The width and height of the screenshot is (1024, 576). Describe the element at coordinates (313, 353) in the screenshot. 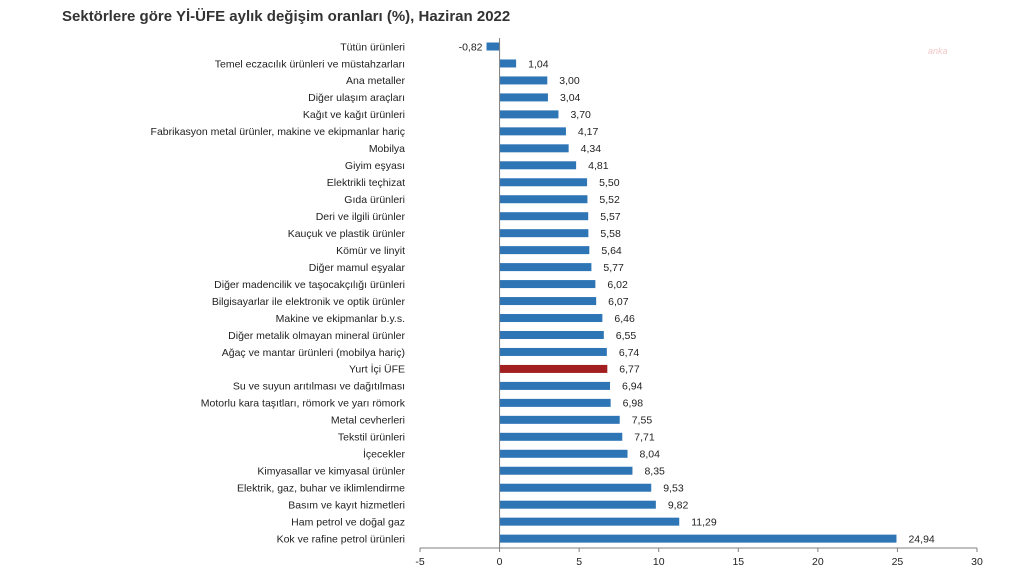

I see `category-label: Ağaç ve mantar ürünleri (mobilya hariç)` at that location.